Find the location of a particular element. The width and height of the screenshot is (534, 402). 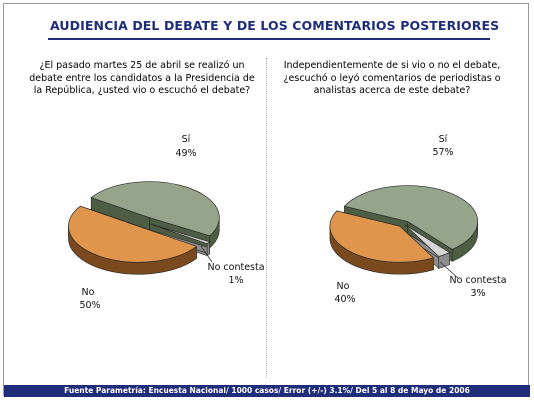

pie2-value-no: 40% is located at coordinates (344, 299).